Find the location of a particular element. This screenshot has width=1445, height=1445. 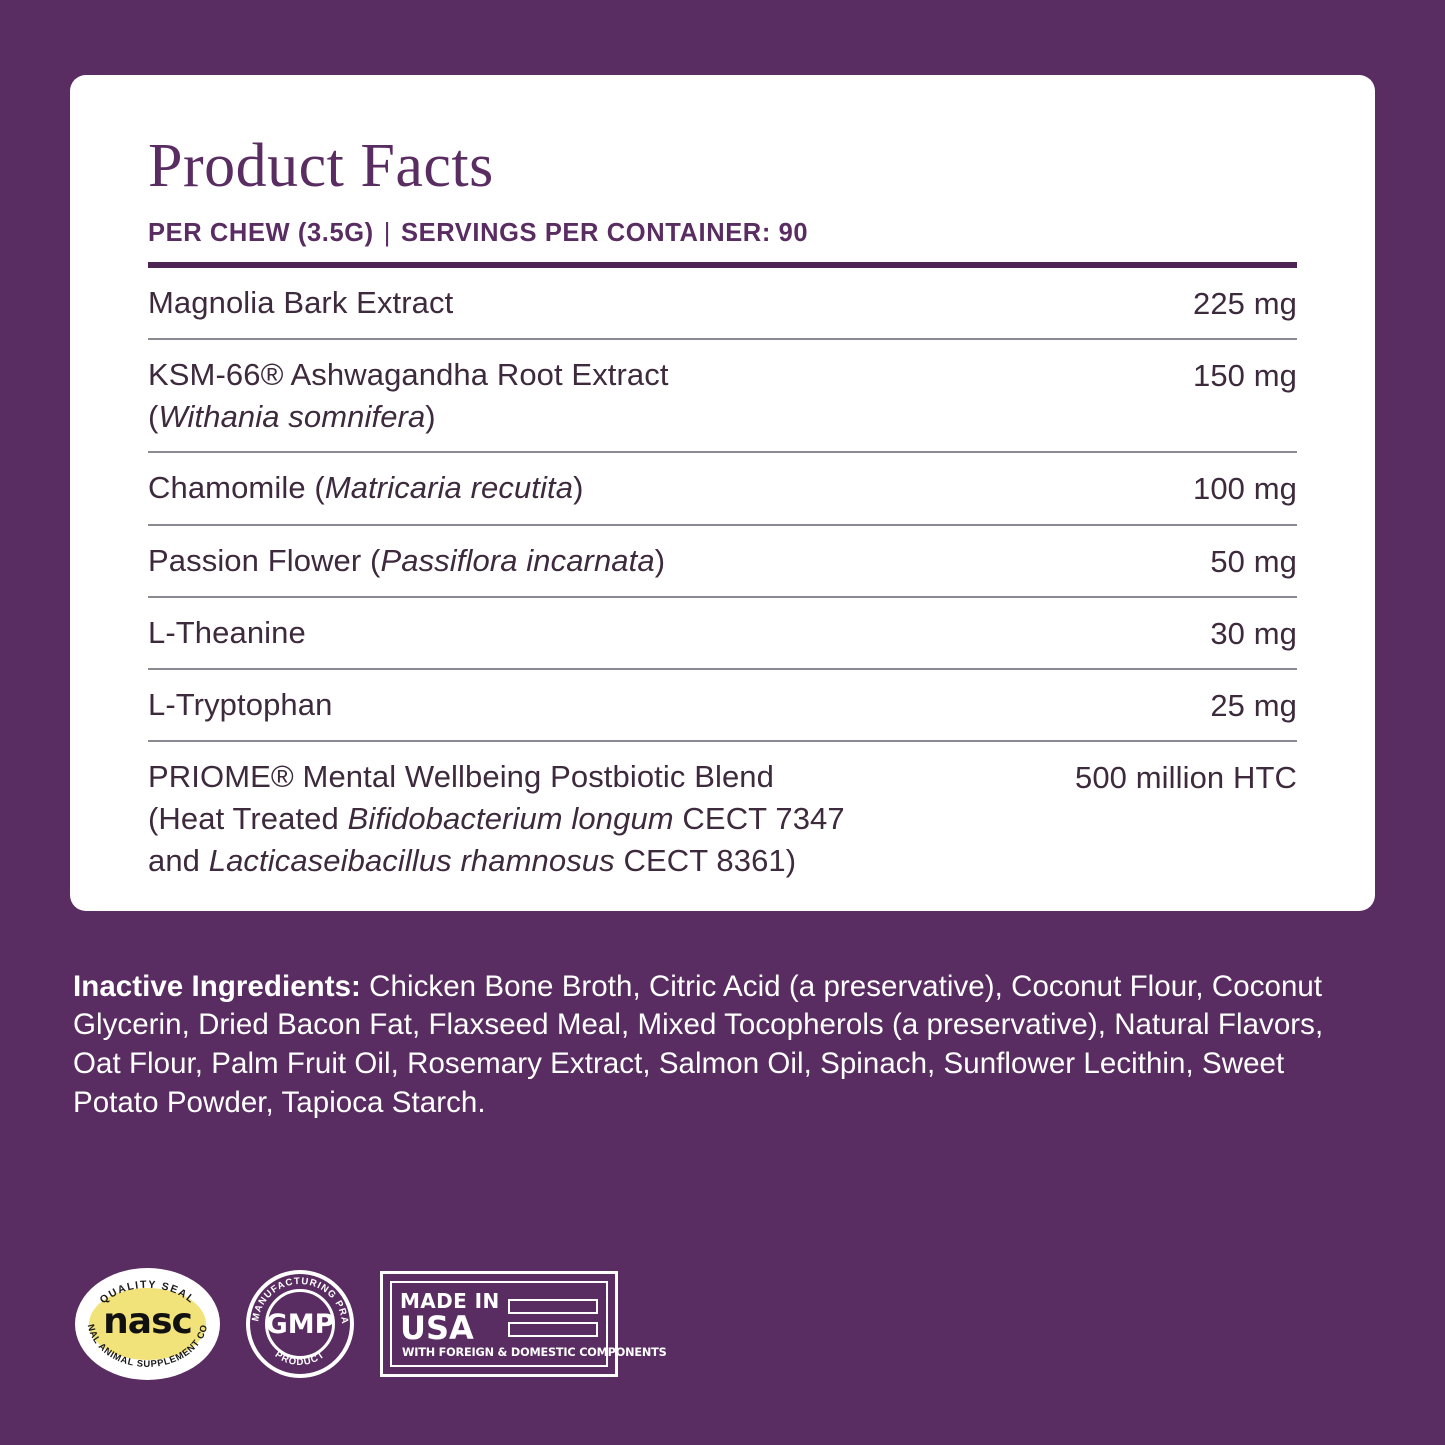

per-serving-label: PER CHEW (3.5G) is located at coordinates (261, 233).